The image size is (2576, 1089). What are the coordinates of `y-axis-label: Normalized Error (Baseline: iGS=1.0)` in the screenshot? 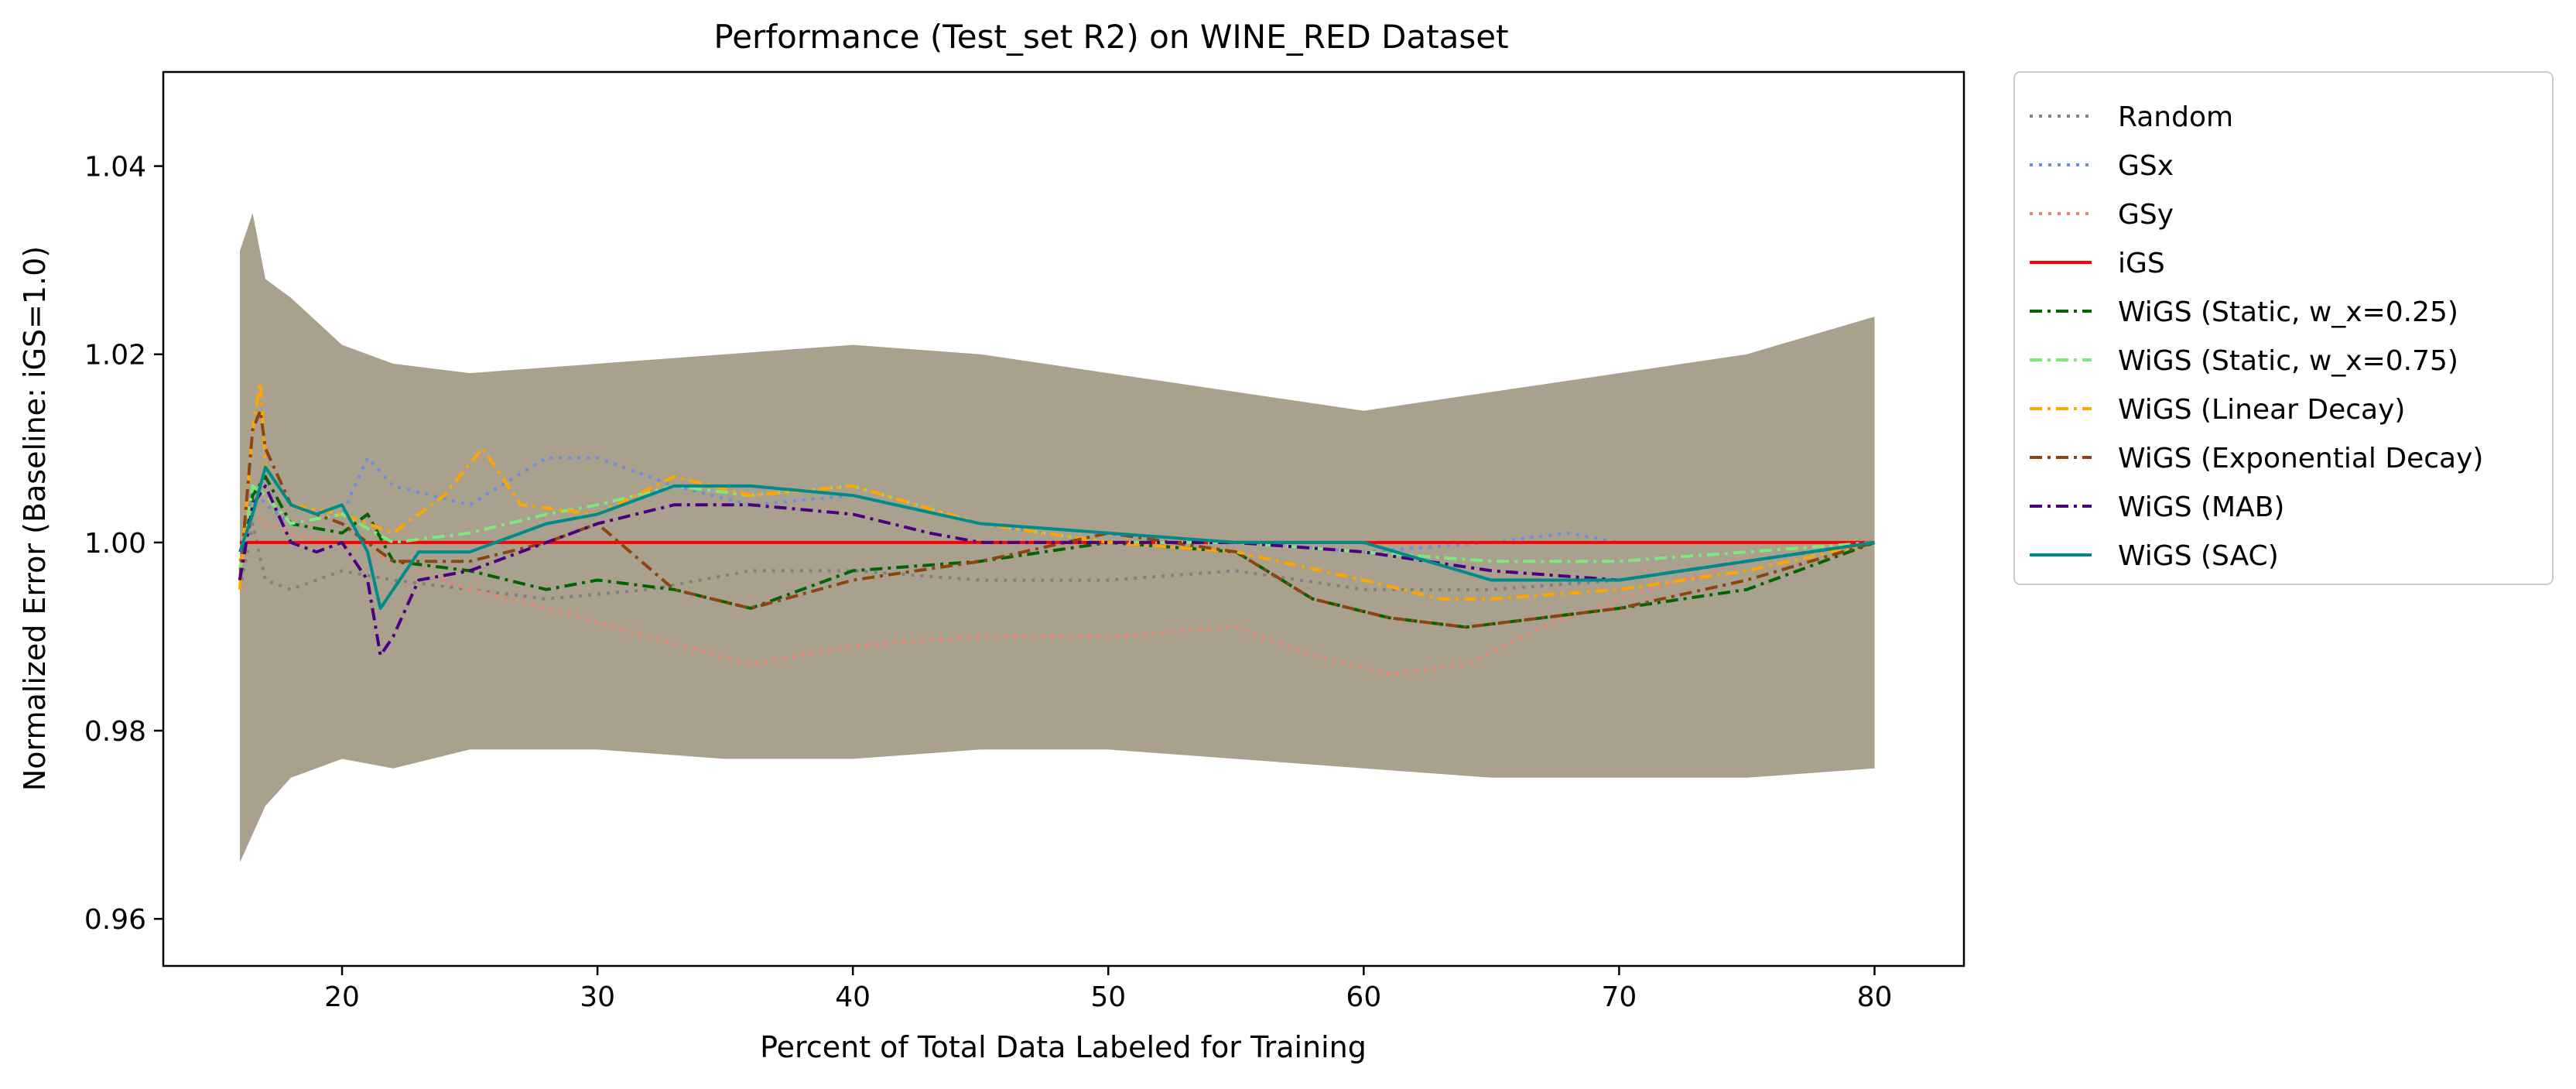 It's located at (35, 518).